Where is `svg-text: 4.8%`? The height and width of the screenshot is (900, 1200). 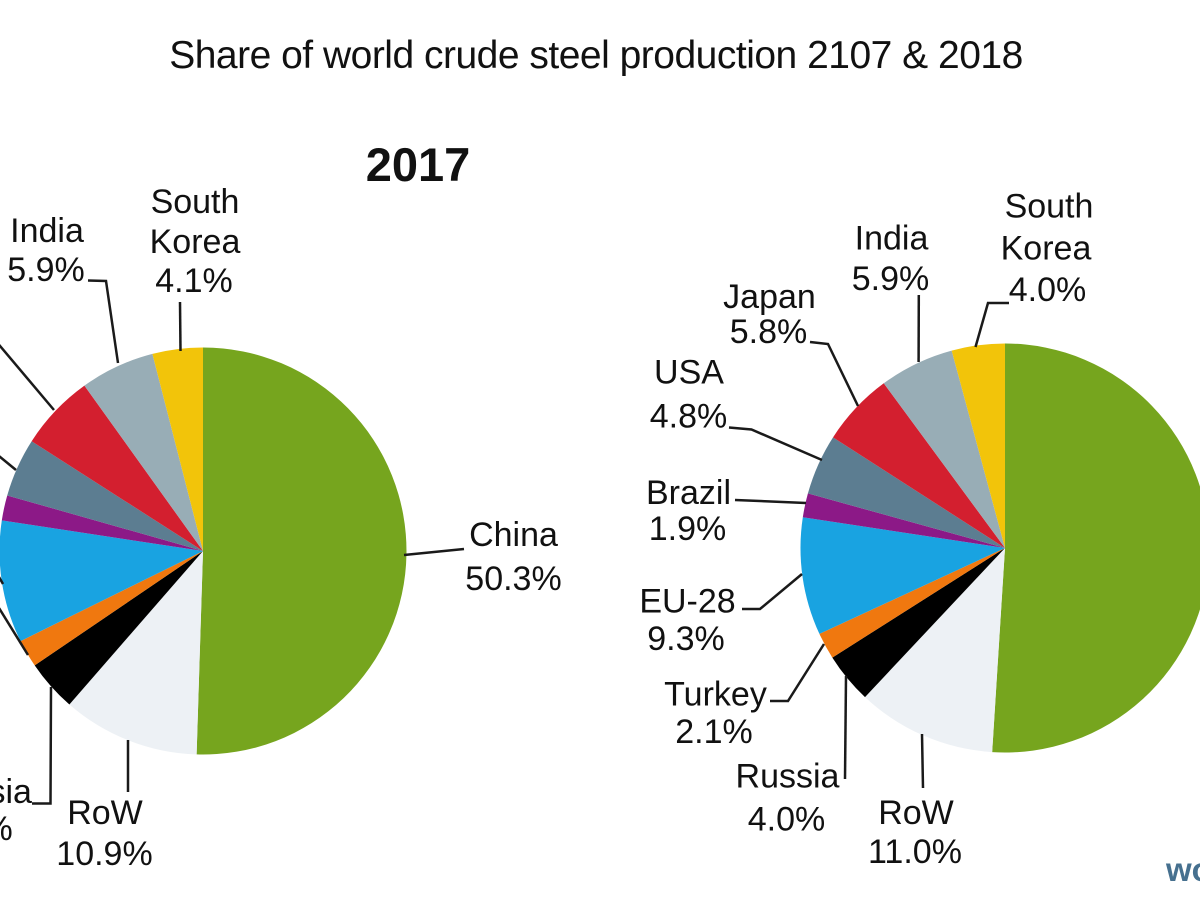 svg-text: 4.8% is located at coordinates (689, 417).